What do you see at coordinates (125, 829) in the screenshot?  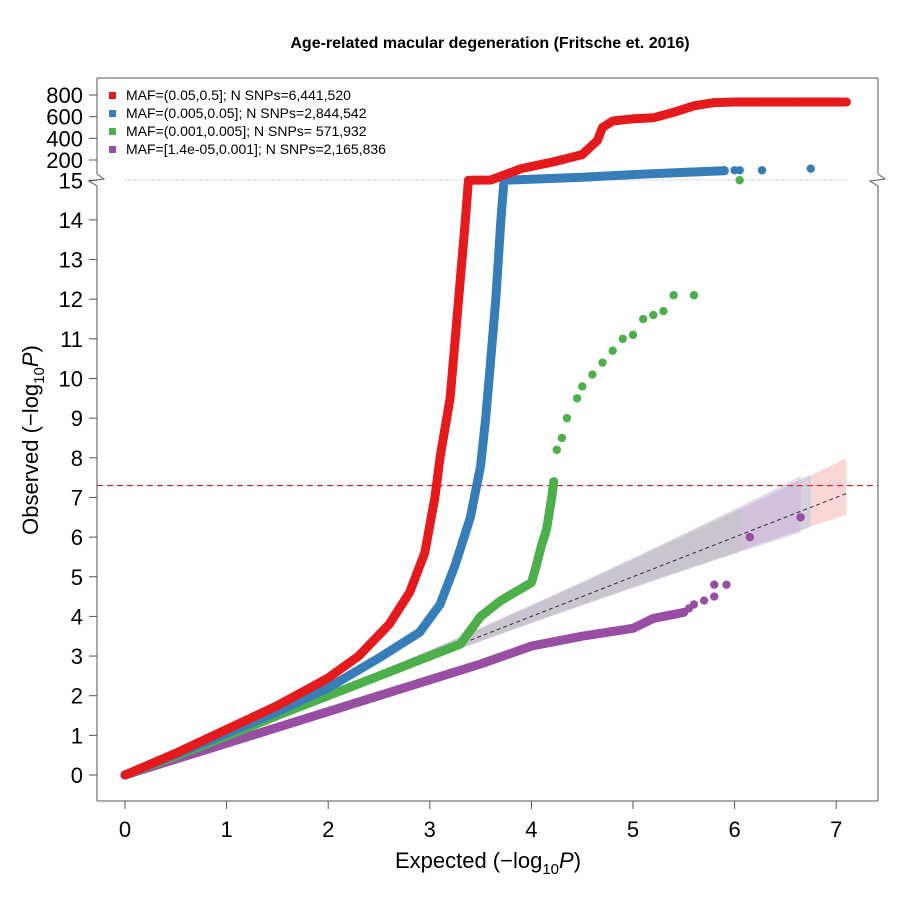 I see `x-tick-label: 0` at bounding box center [125, 829].